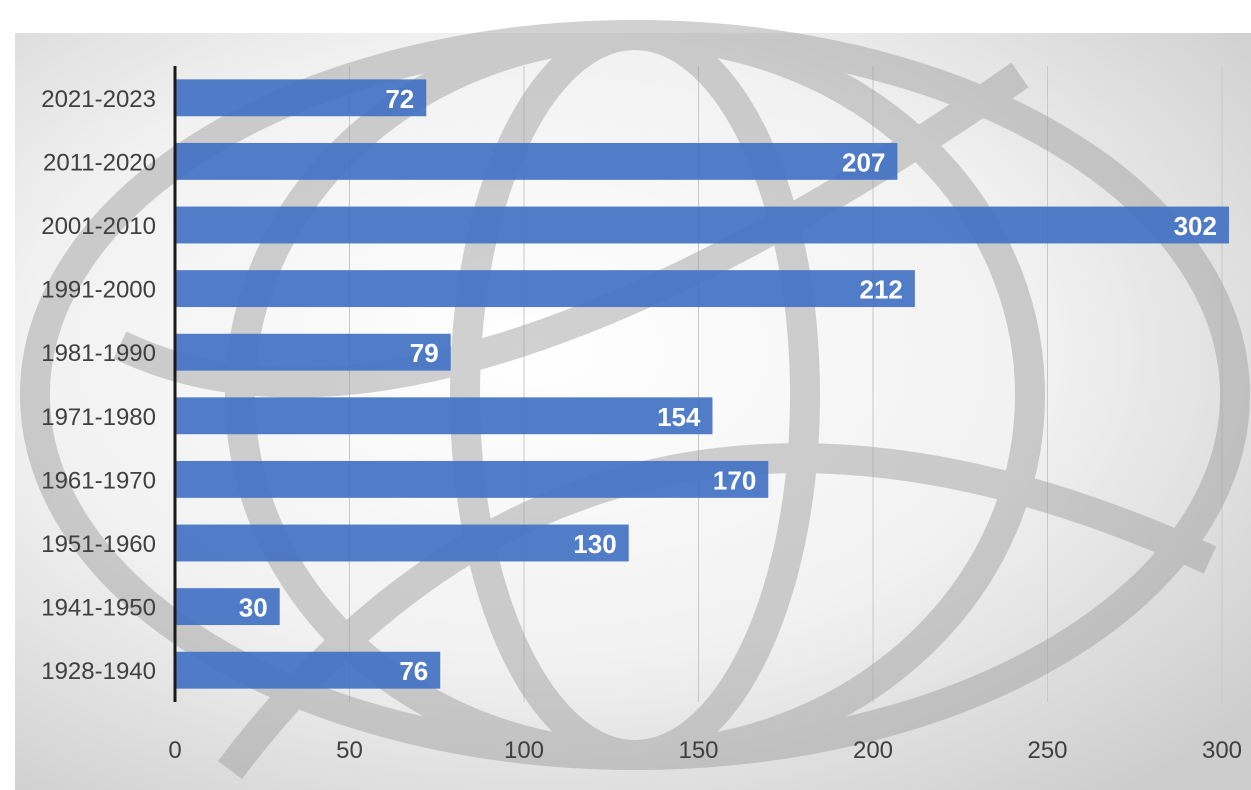 This screenshot has width=1251, height=790. What do you see at coordinates (402, 543) in the screenshot?
I see `bar-1951-1960` at bounding box center [402, 543].